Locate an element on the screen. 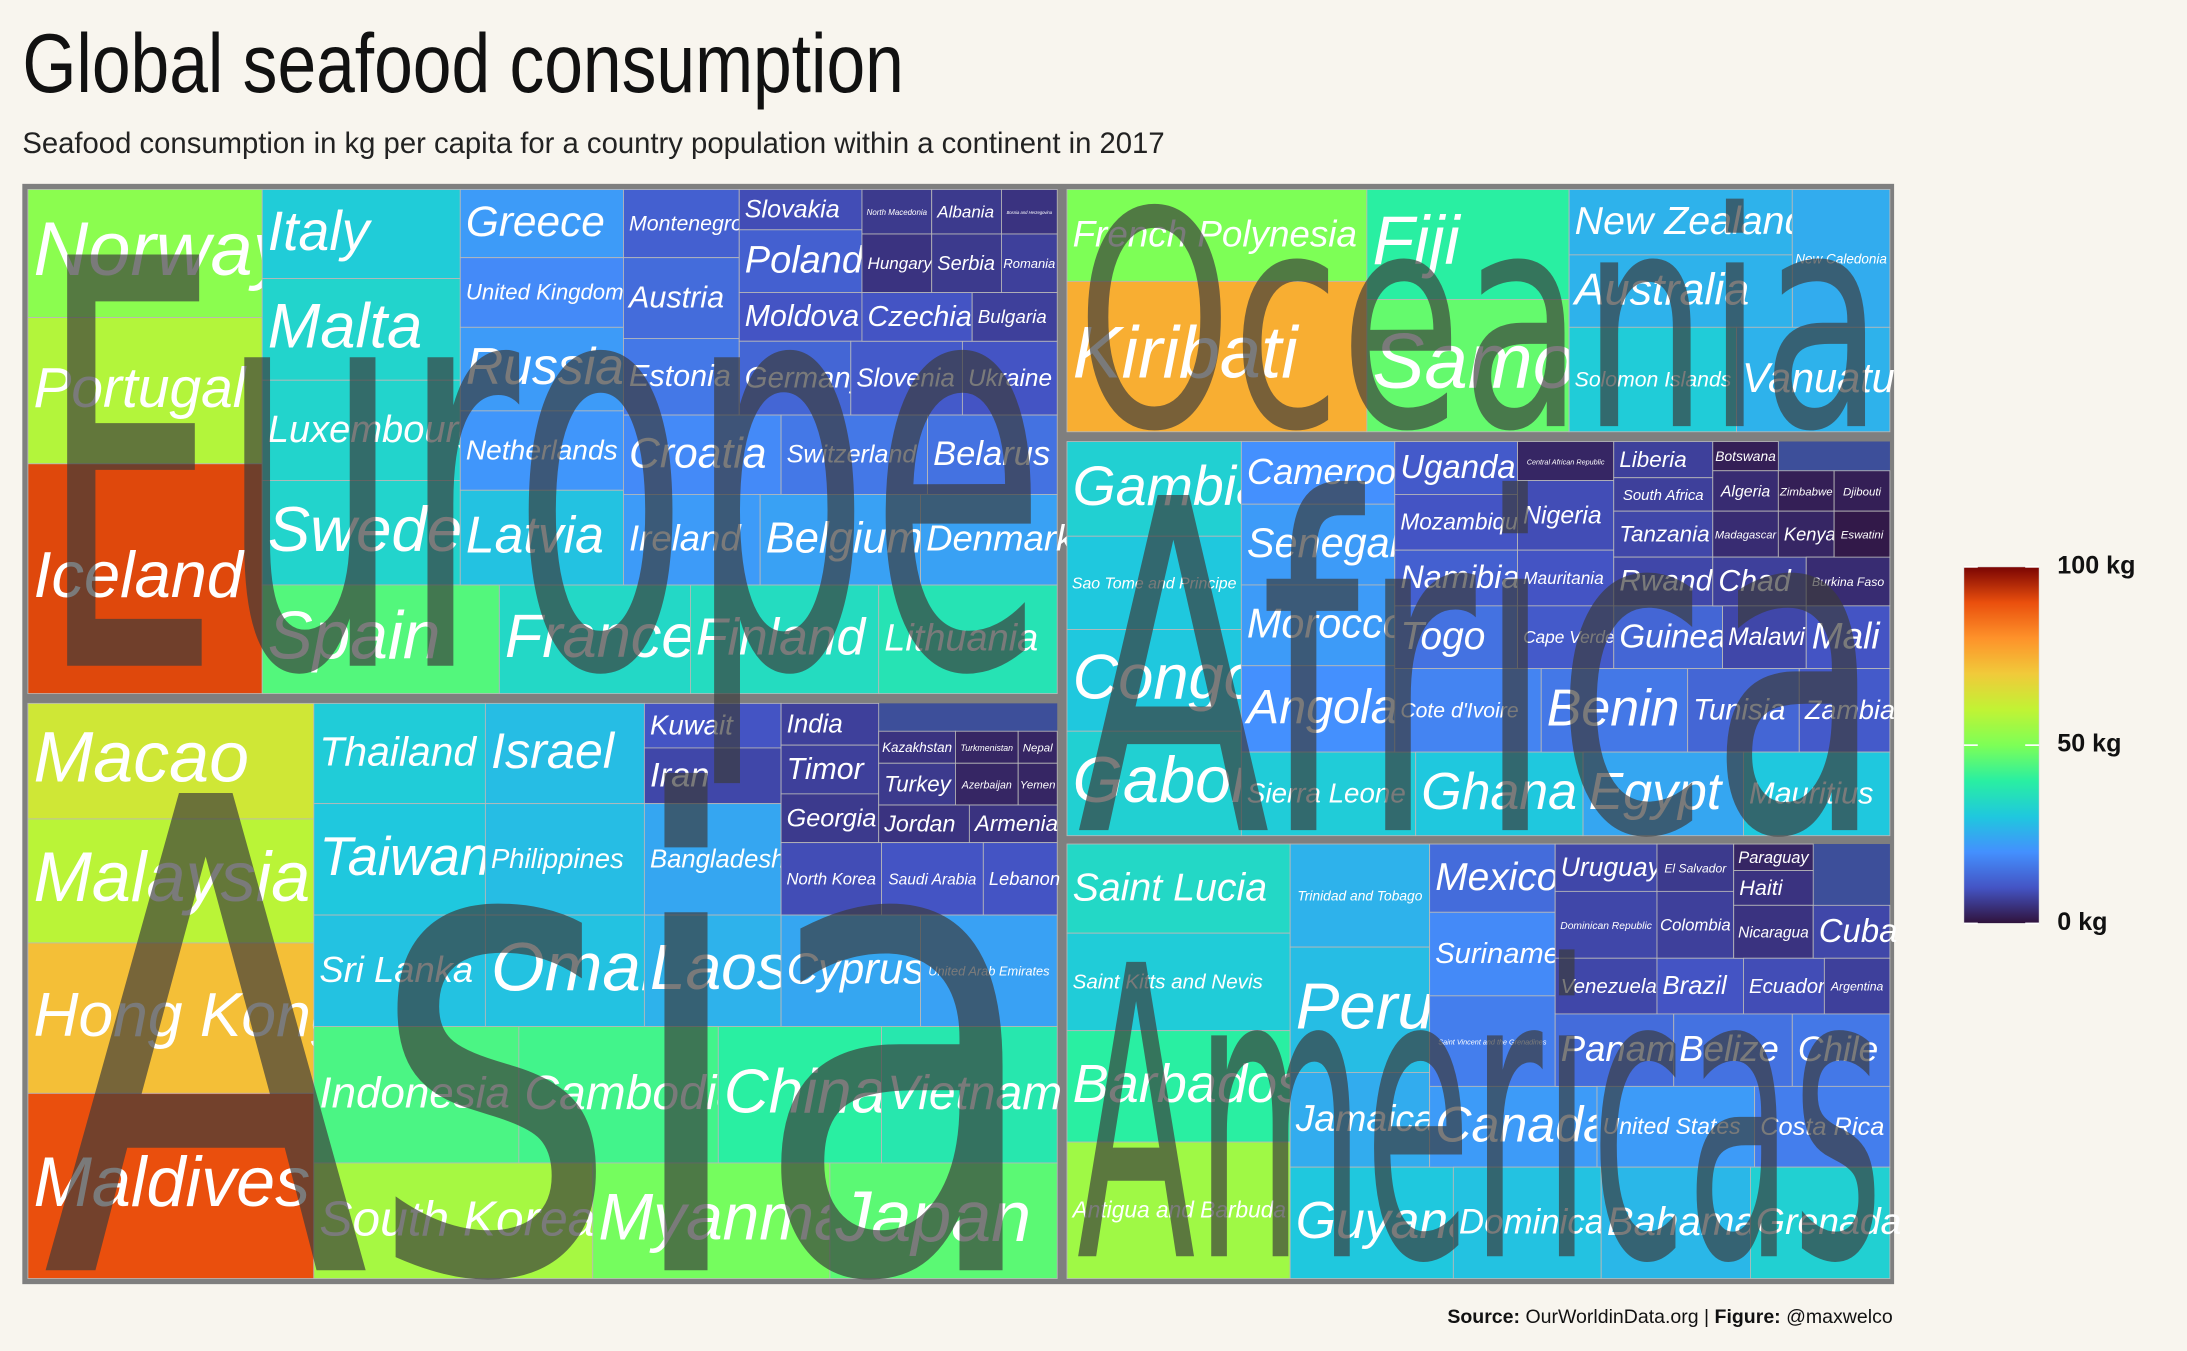 This screenshot has width=2187, height=1351. country-label: Dominican Republic is located at coordinates (1606, 926).